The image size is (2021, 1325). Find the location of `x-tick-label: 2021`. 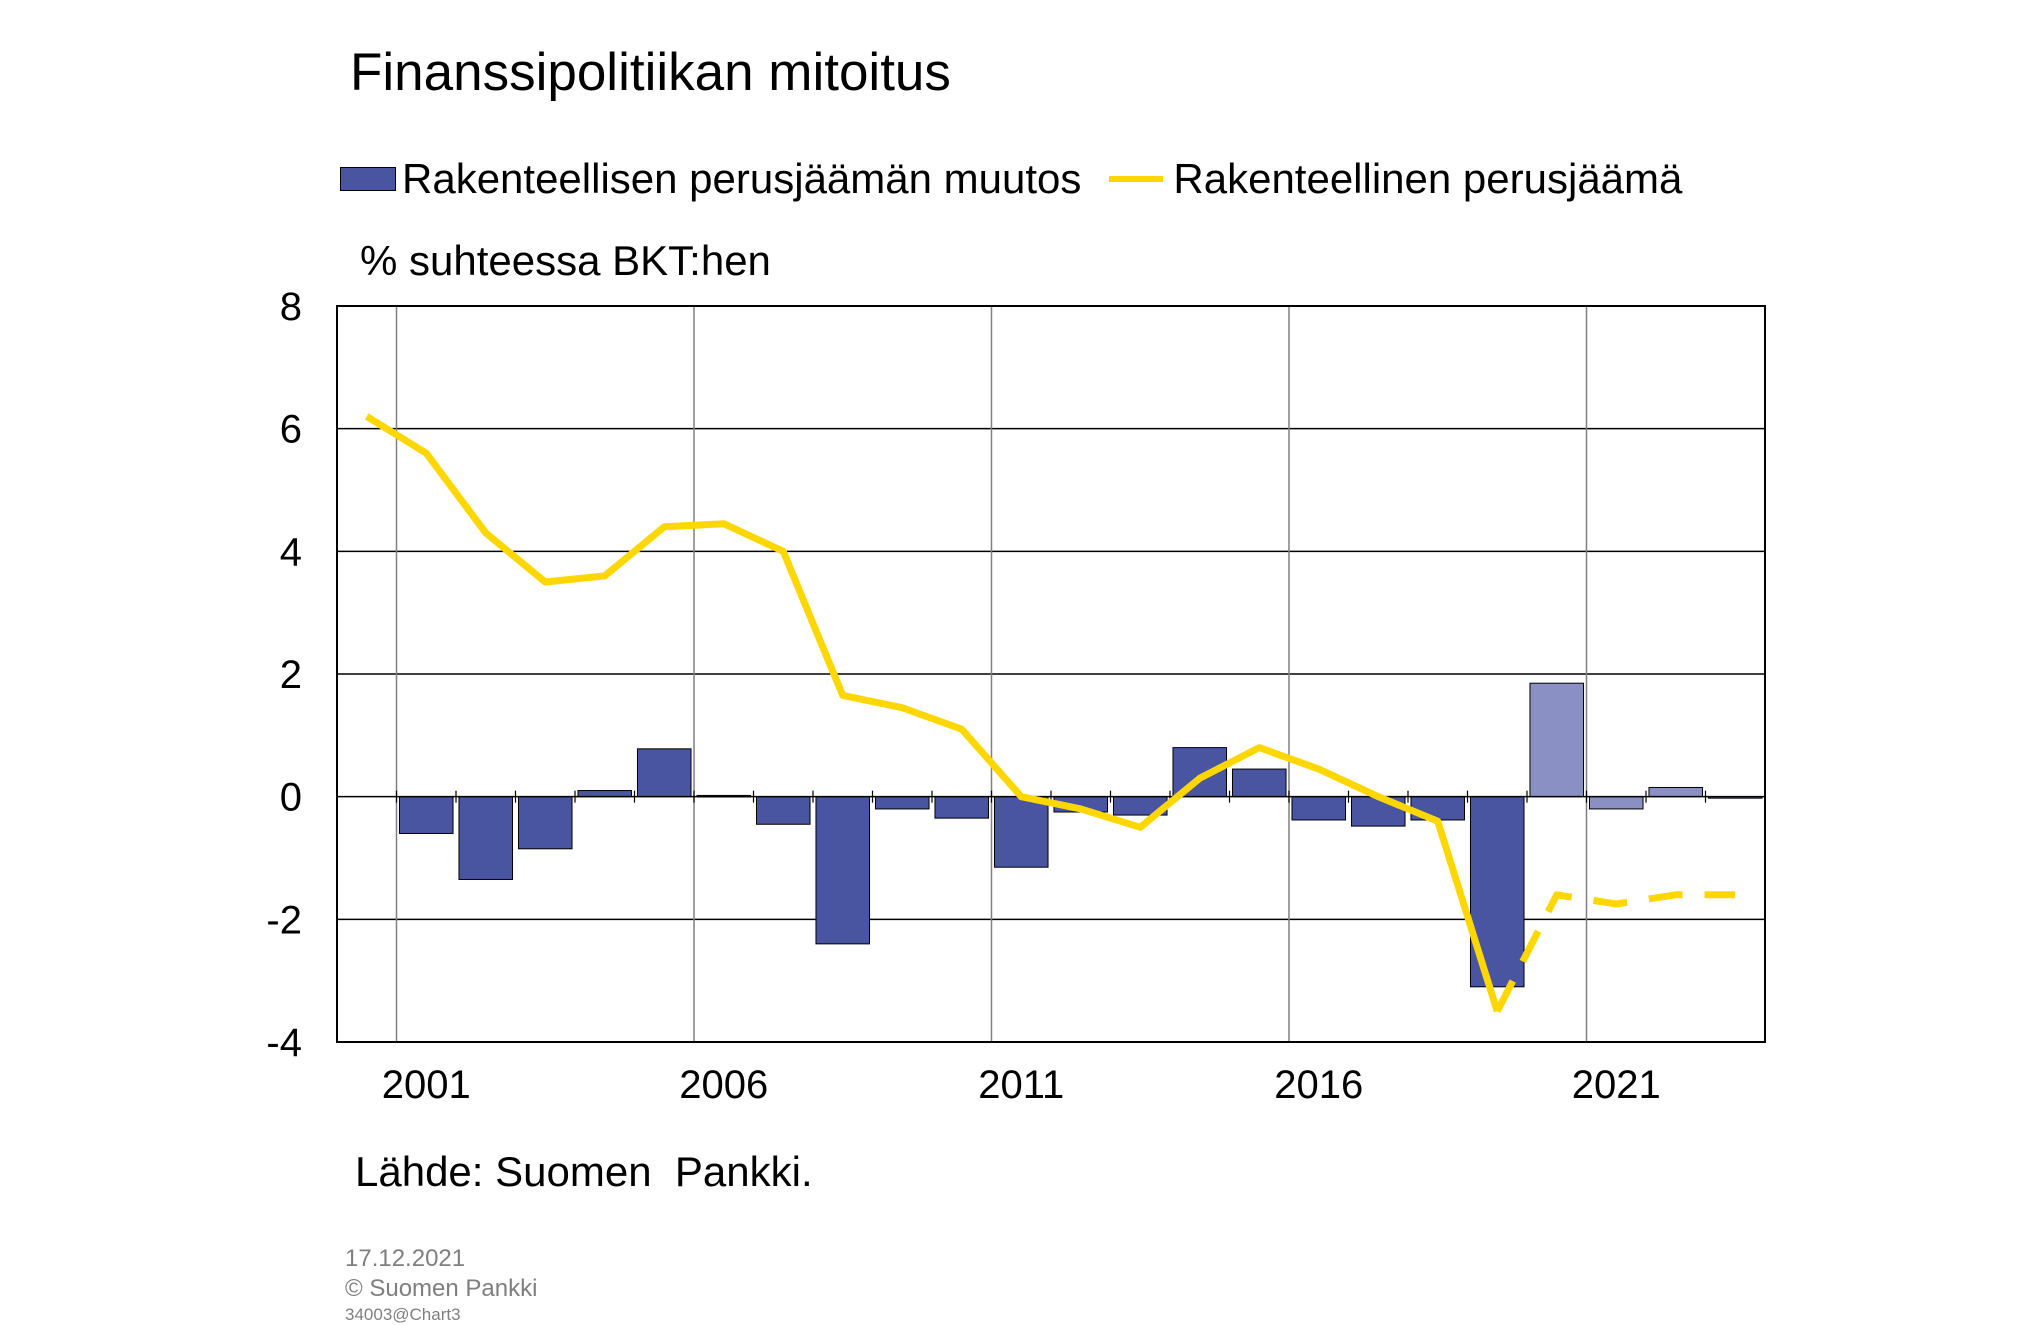

x-tick-label: 2021 is located at coordinates (1616, 1085).